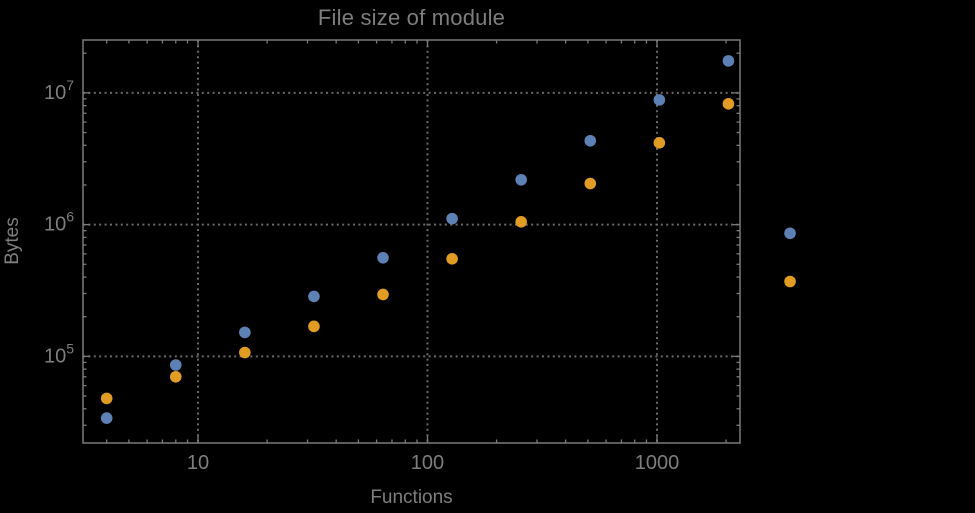  Describe the element at coordinates (590, 140) in the screenshot. I see `data-point-series-1-blue-x512` at that location.